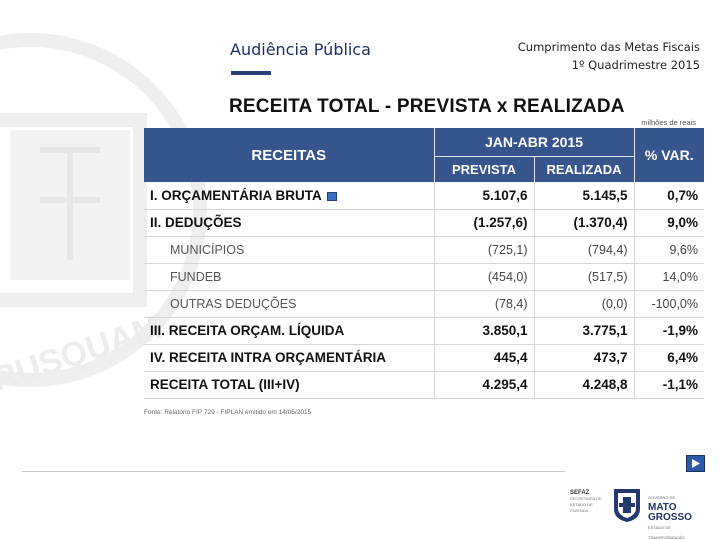  I want to click on cell-var: -100,0%, so click(669, 304).